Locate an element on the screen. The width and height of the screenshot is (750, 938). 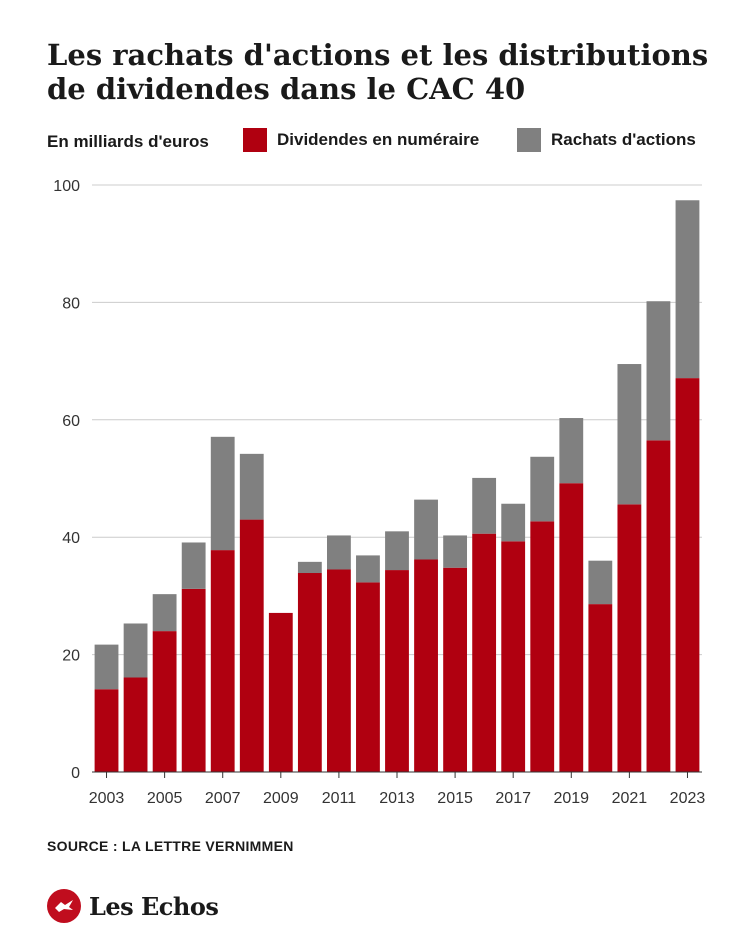
legend-item-dividendes: Dividendes en numéraire is located at coordinates (361, 140).